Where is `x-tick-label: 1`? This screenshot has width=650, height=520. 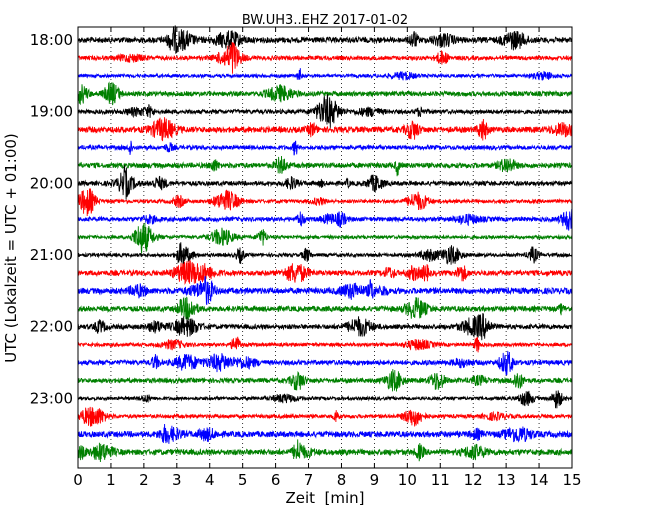
x-tick-label: 1 is located at coordinates (111, 480).